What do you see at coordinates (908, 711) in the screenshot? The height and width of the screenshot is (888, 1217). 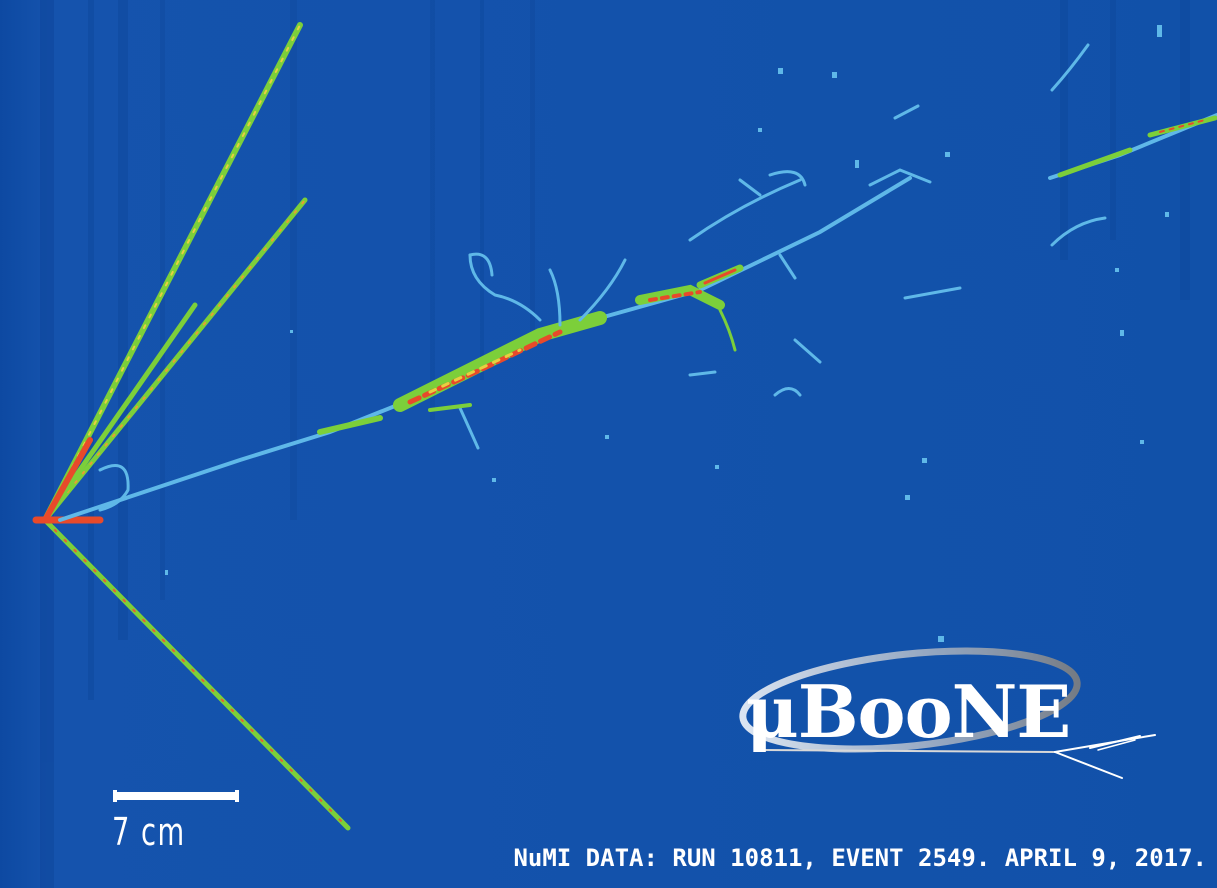 I see `microboone-logo: μBooNE` at bounding box center [908, 711].